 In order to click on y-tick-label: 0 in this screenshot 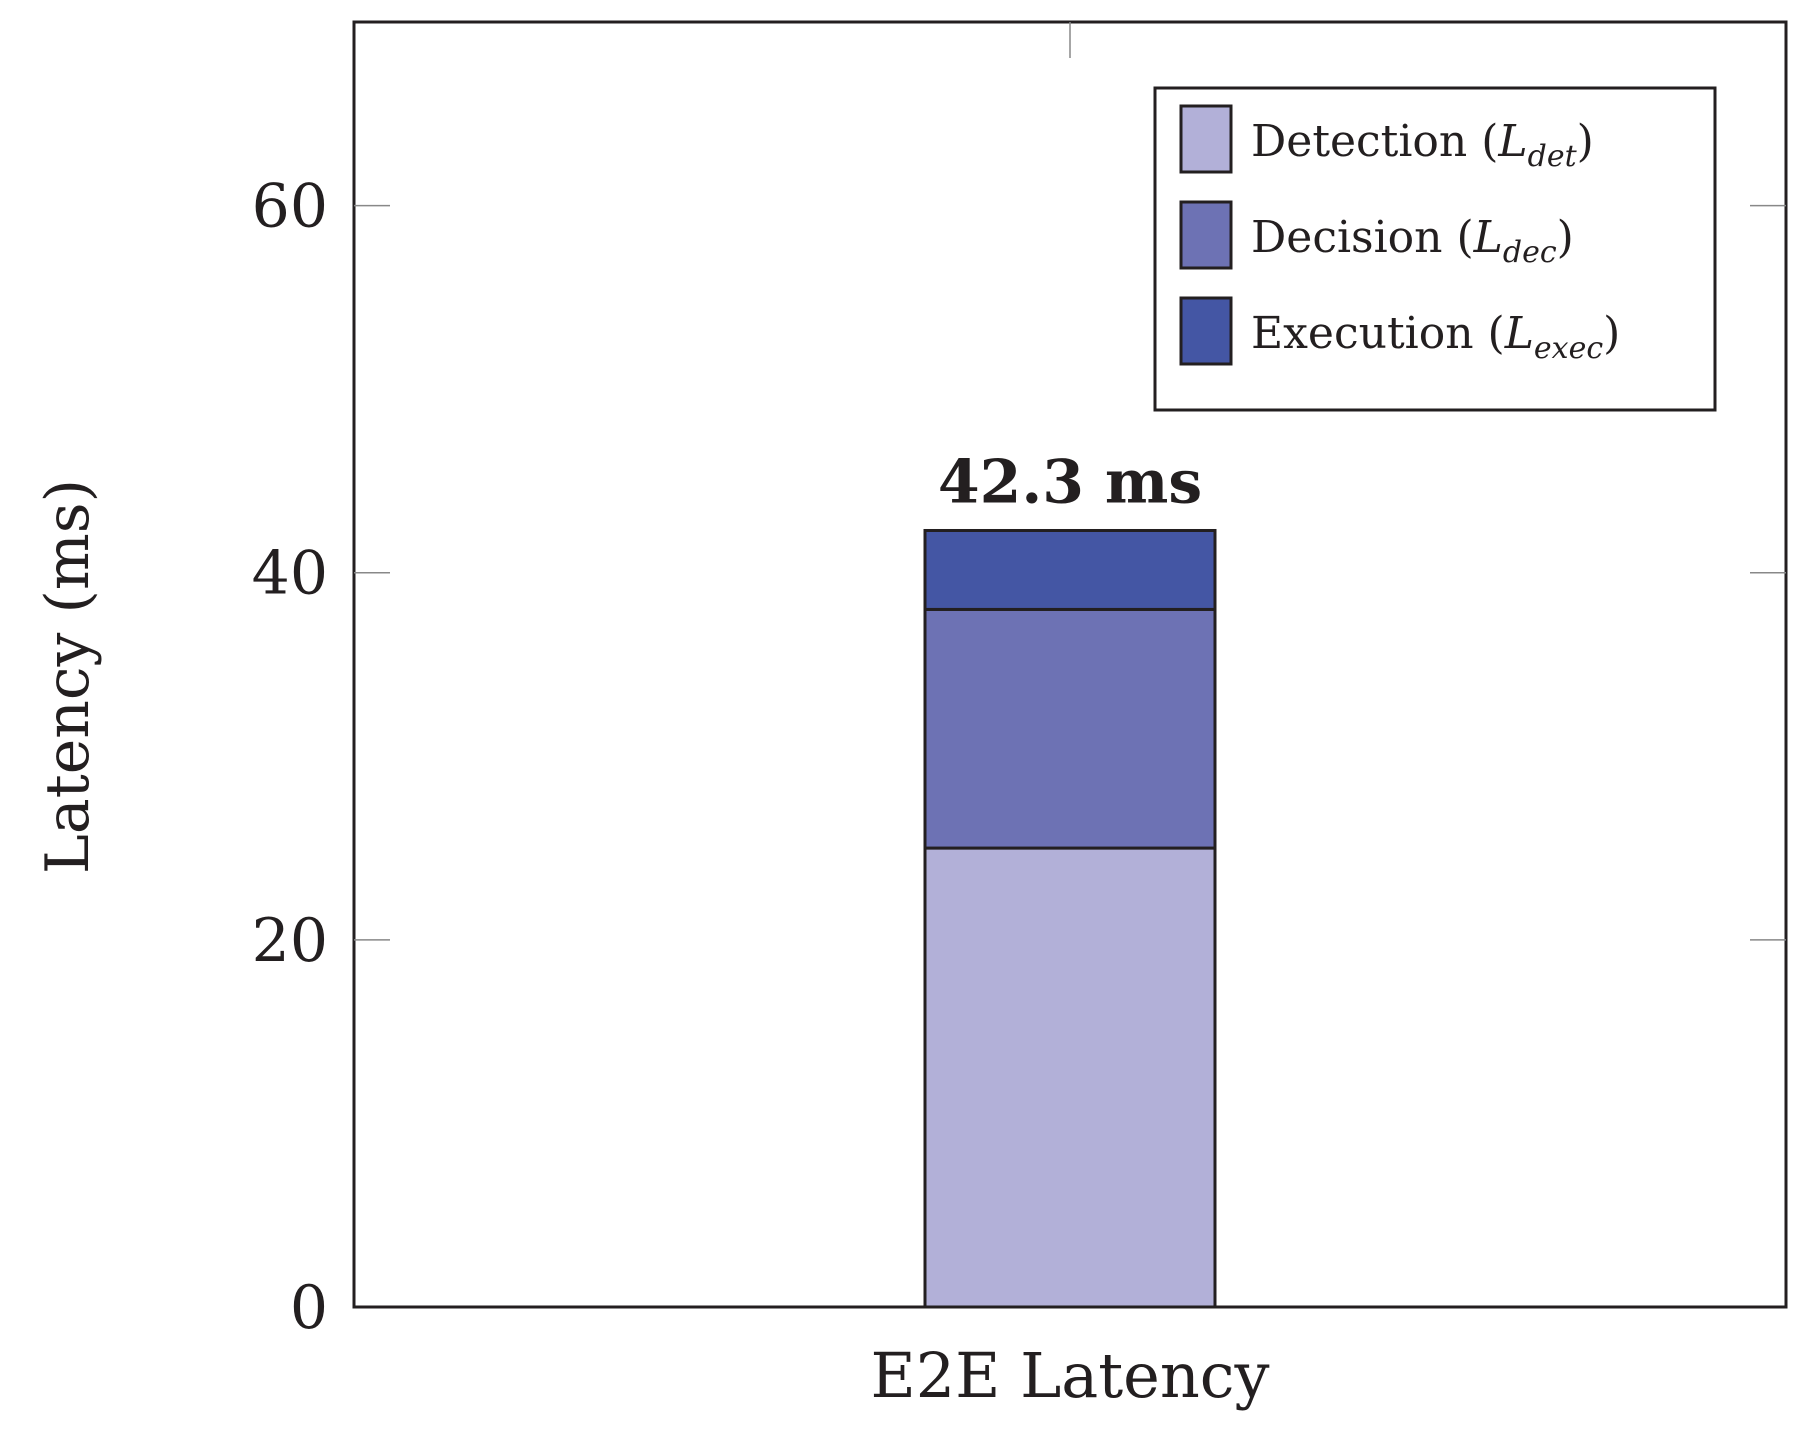, I will do `click(309, 1308)`.